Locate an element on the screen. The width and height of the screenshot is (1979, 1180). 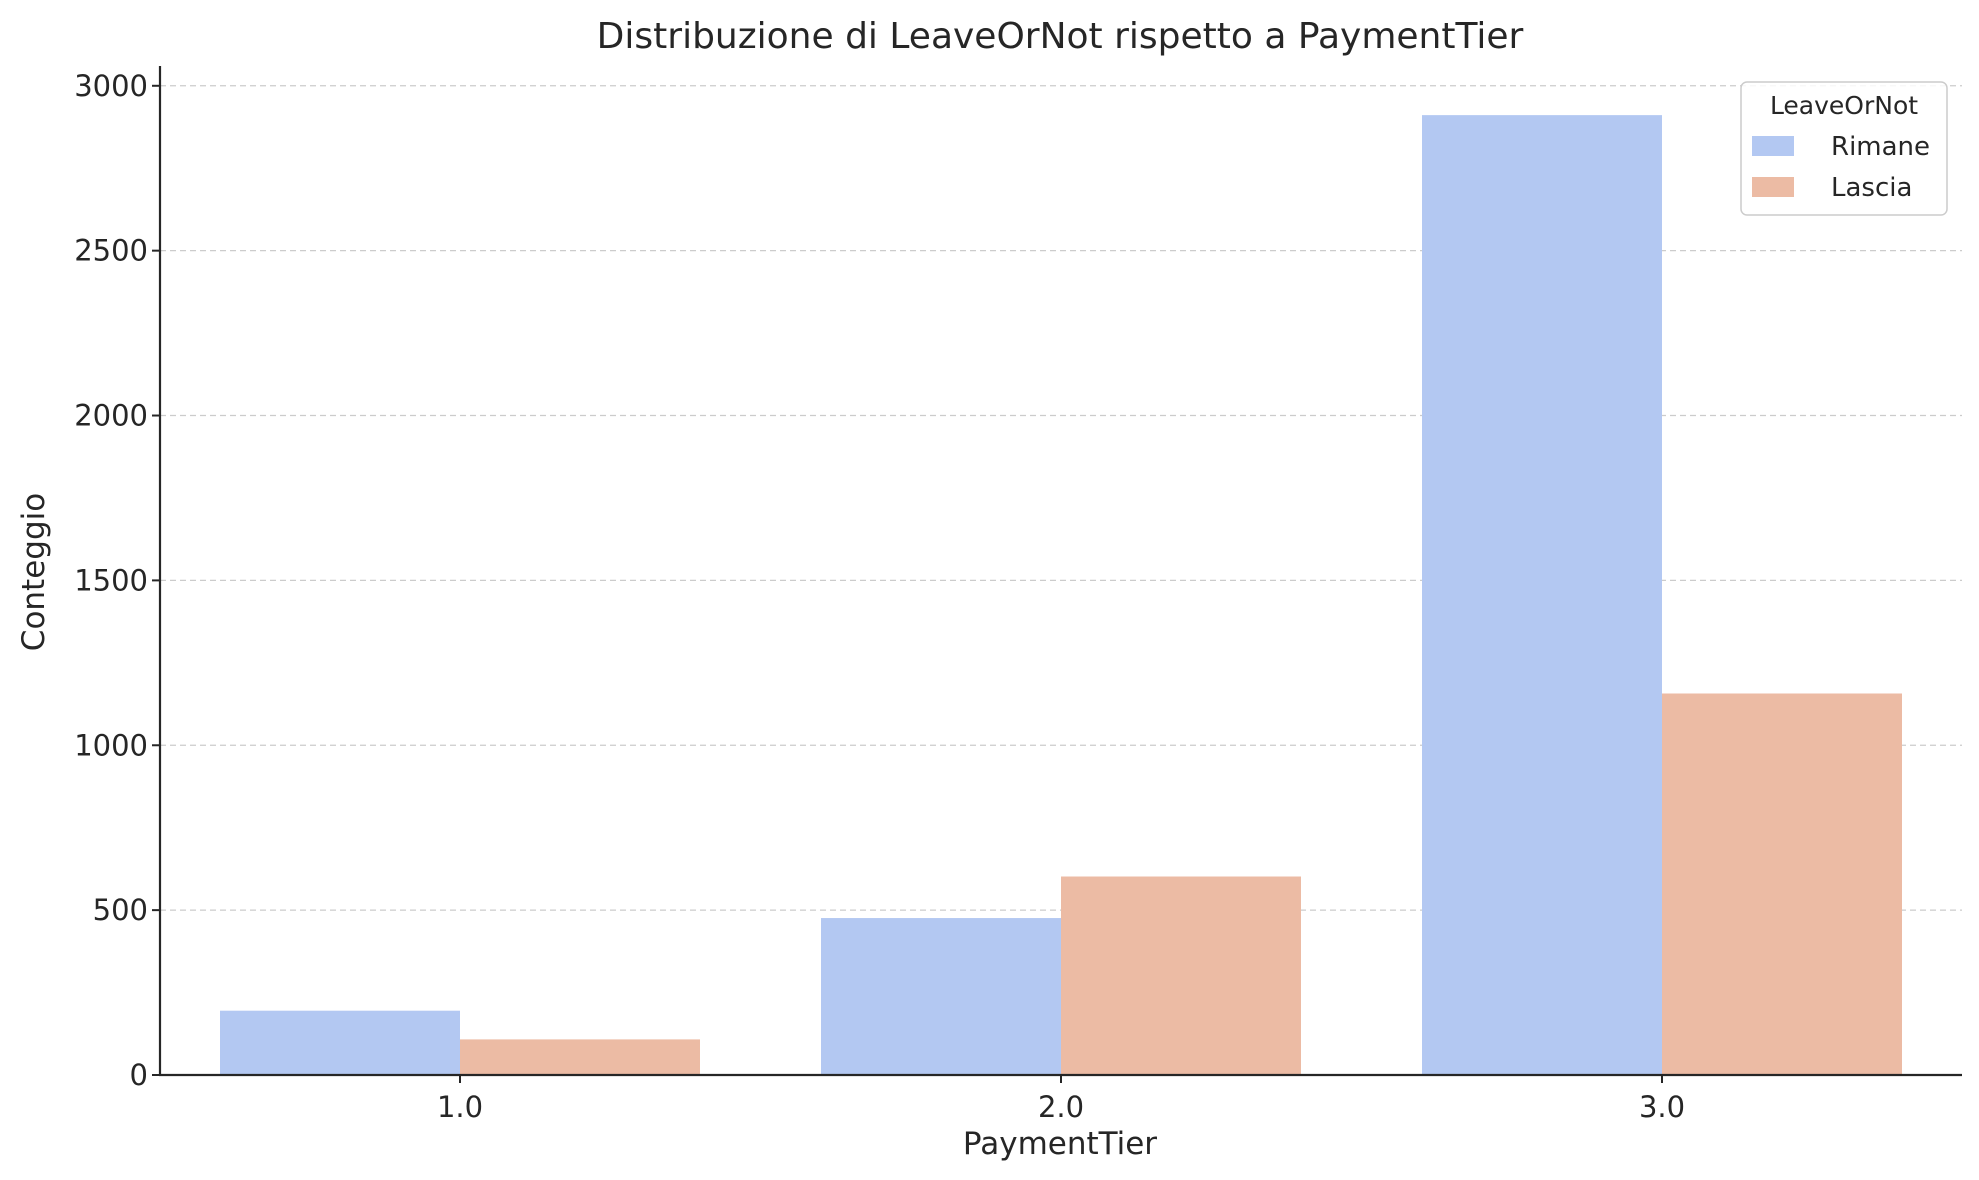
bar-rimane-1.0 is located at coordinates (340, 1042).